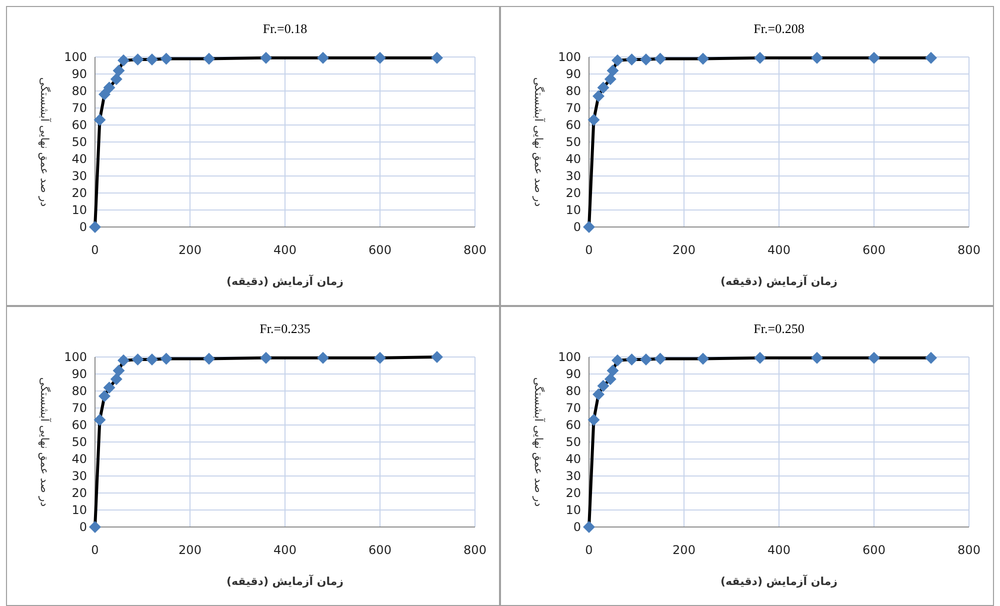 Image resolution: width=1000 pixels, height=606 pixels. What do you see at coordinates (285, 28) in the screenshot?
I see `chart-title: Fr.=0.18` at bounding box center [285, 28].